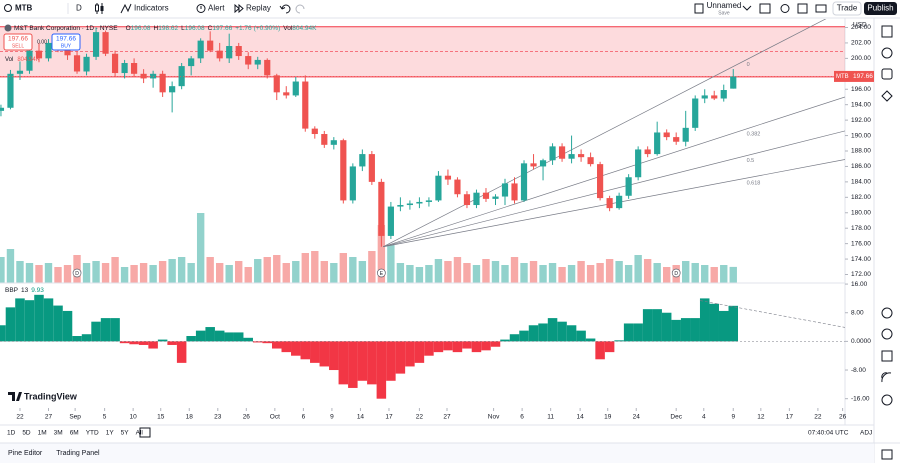 Image resolution: width=900 pixels, height=463 pixels. I want to click on x-tick-label: 24, so click(637, 417).